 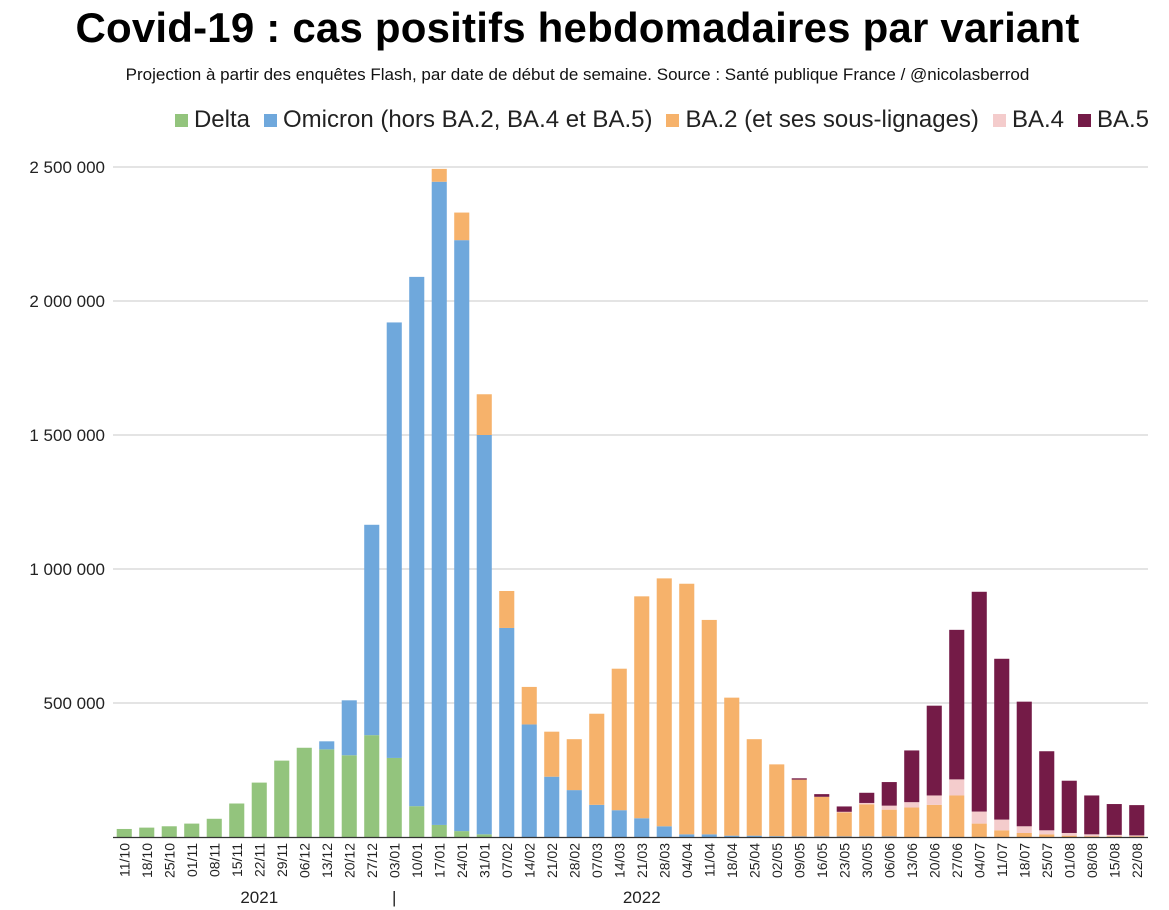 What do you see at coordinates (934, 860) in the screenshot?
I see `x-tick-label: 20/06` at bounding box center [934, 860].